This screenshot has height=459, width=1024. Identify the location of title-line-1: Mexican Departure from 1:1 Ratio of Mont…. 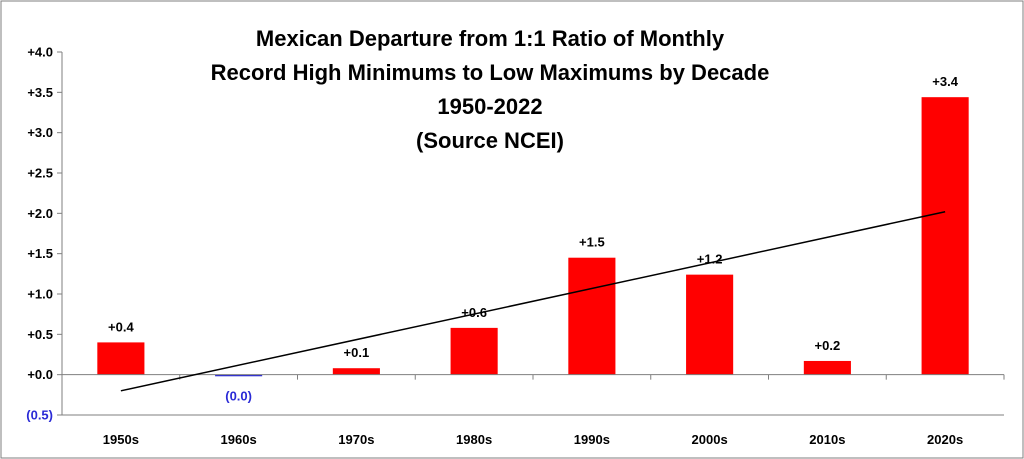
(490, 38).